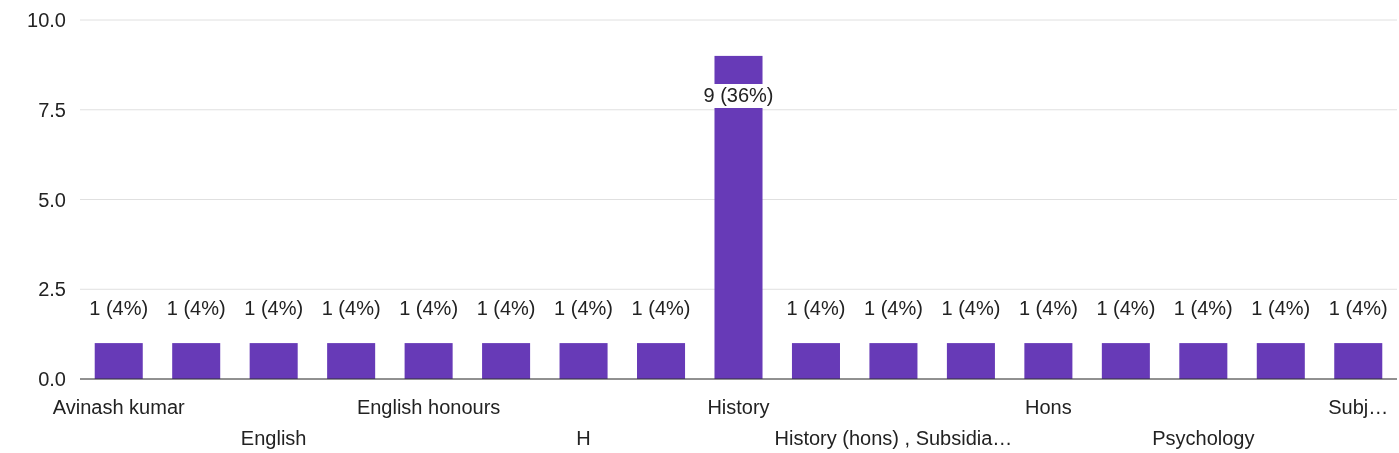 The height and width of the screenshot is (453, 1399). Describe the element at coordinates (46, 20) in the screenshot. I see `y-tick-label: 10.0` at that location.